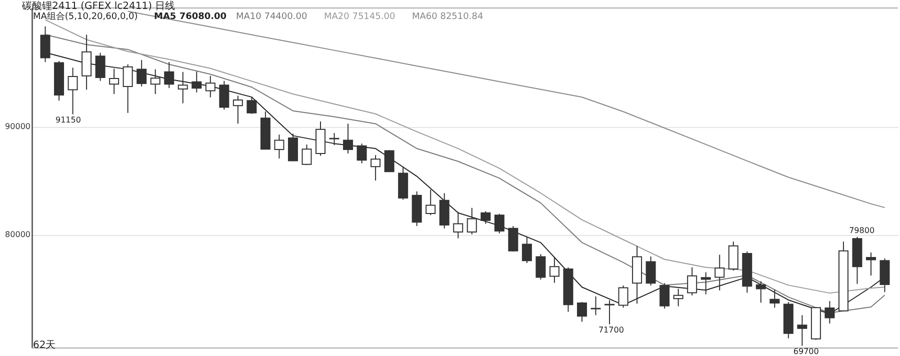 This screenshot has height=356, width=900. What do you see at coordinates (68, 119) in the screenshot?
I see `annotation: 91150` at bounding box center [68, 119].